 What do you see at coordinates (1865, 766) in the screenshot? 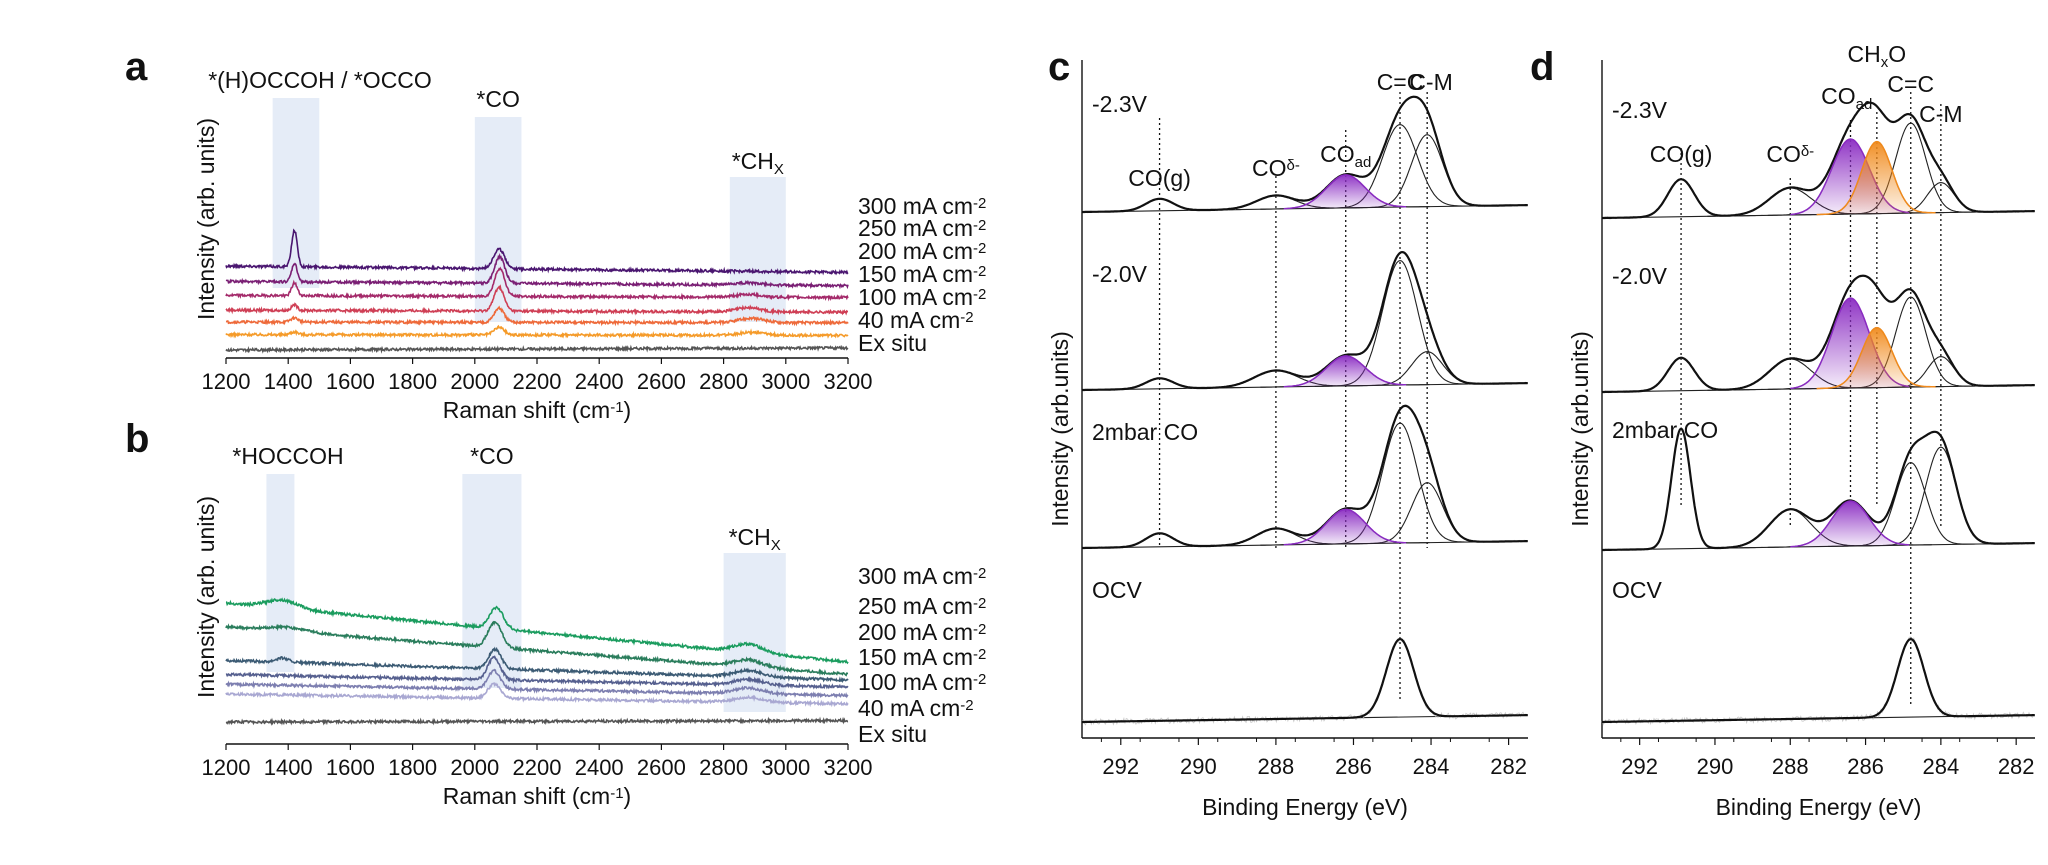
I see `x-tick-label: 286` at bounding box center [1865, 766].